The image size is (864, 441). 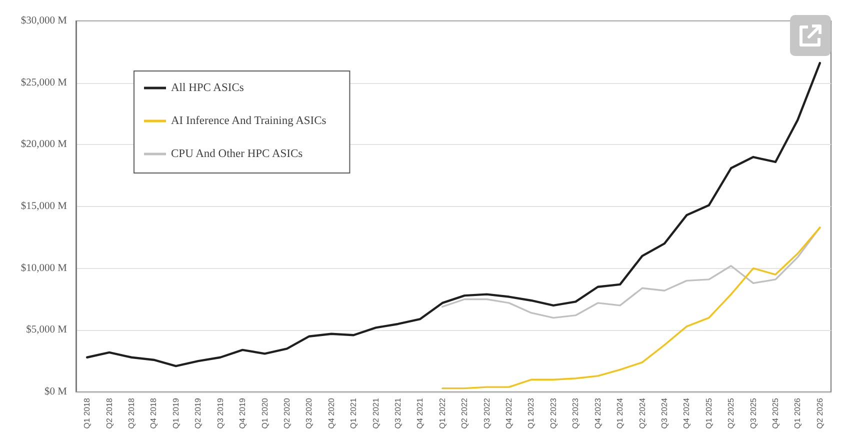 What do you see at coordinates (775, 413) in the screenshot?
I see `x-tick-label: Q4 2025` at bounding box center [775, 413].